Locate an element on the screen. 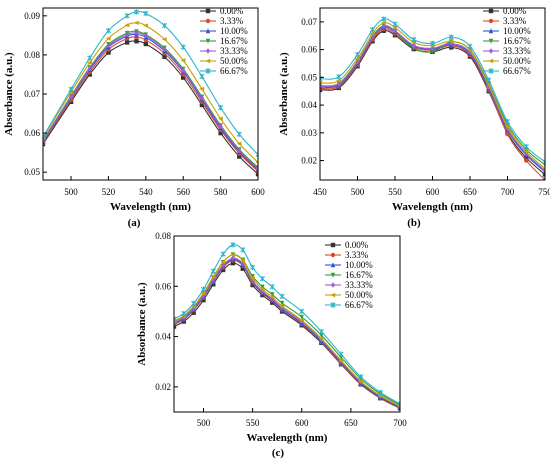  y-tick-label: 0.04 is located at coordinates (309, 105).